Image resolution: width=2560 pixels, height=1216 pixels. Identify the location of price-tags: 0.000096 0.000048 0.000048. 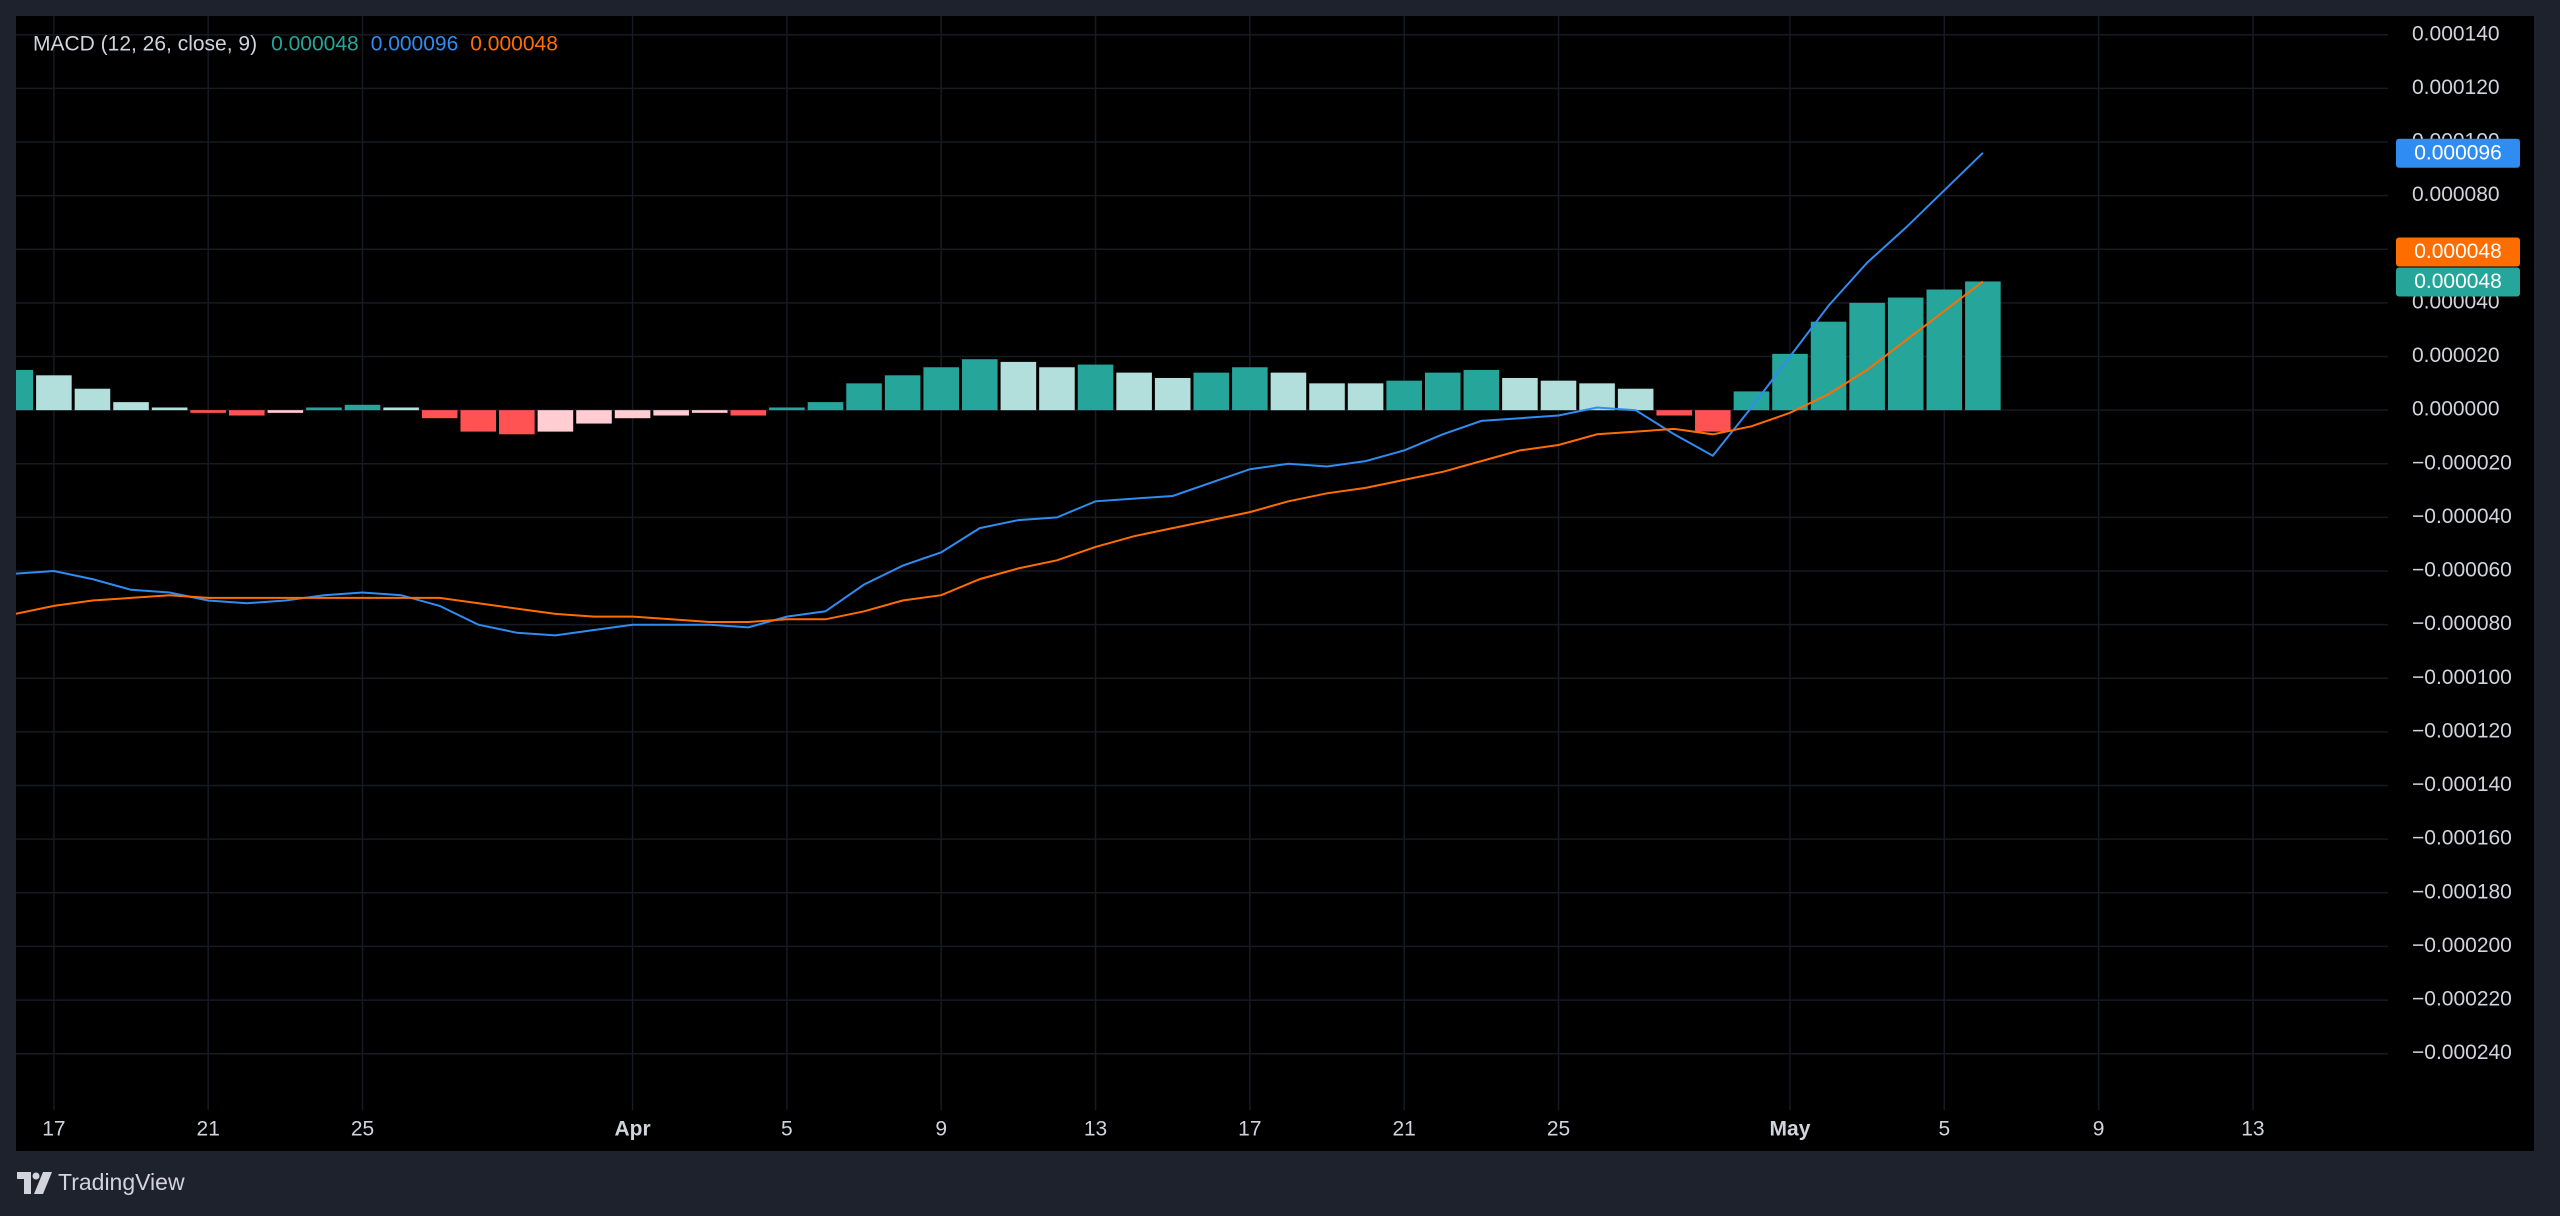
(2458, 217).